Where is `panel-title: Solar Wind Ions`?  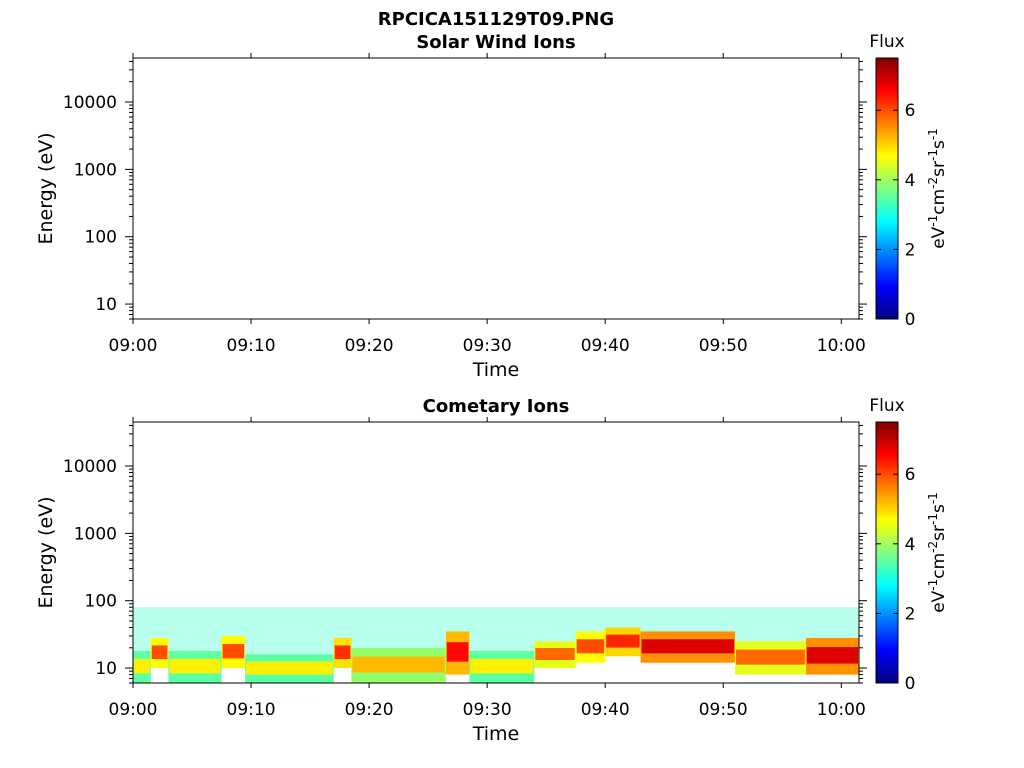
panel-title: Solar Wind Ions is located at coordinates (495, 42).